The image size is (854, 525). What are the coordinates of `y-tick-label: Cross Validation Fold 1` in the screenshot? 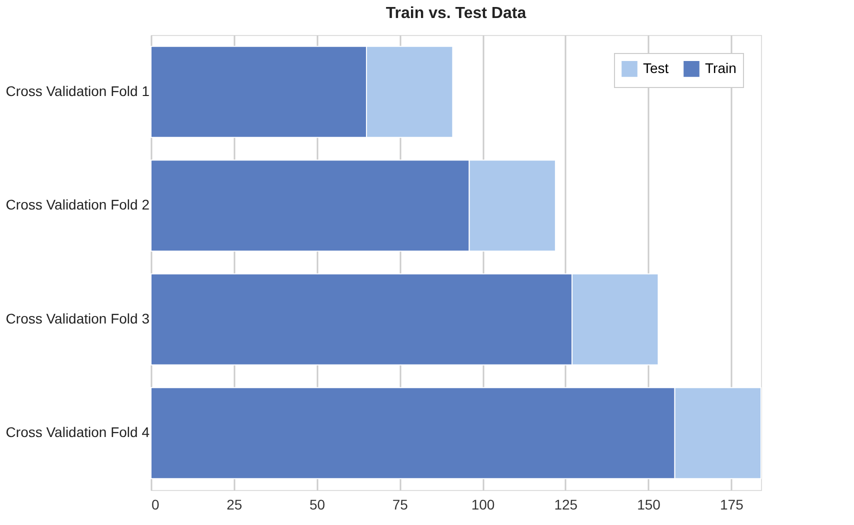 It's located at (78, 90).